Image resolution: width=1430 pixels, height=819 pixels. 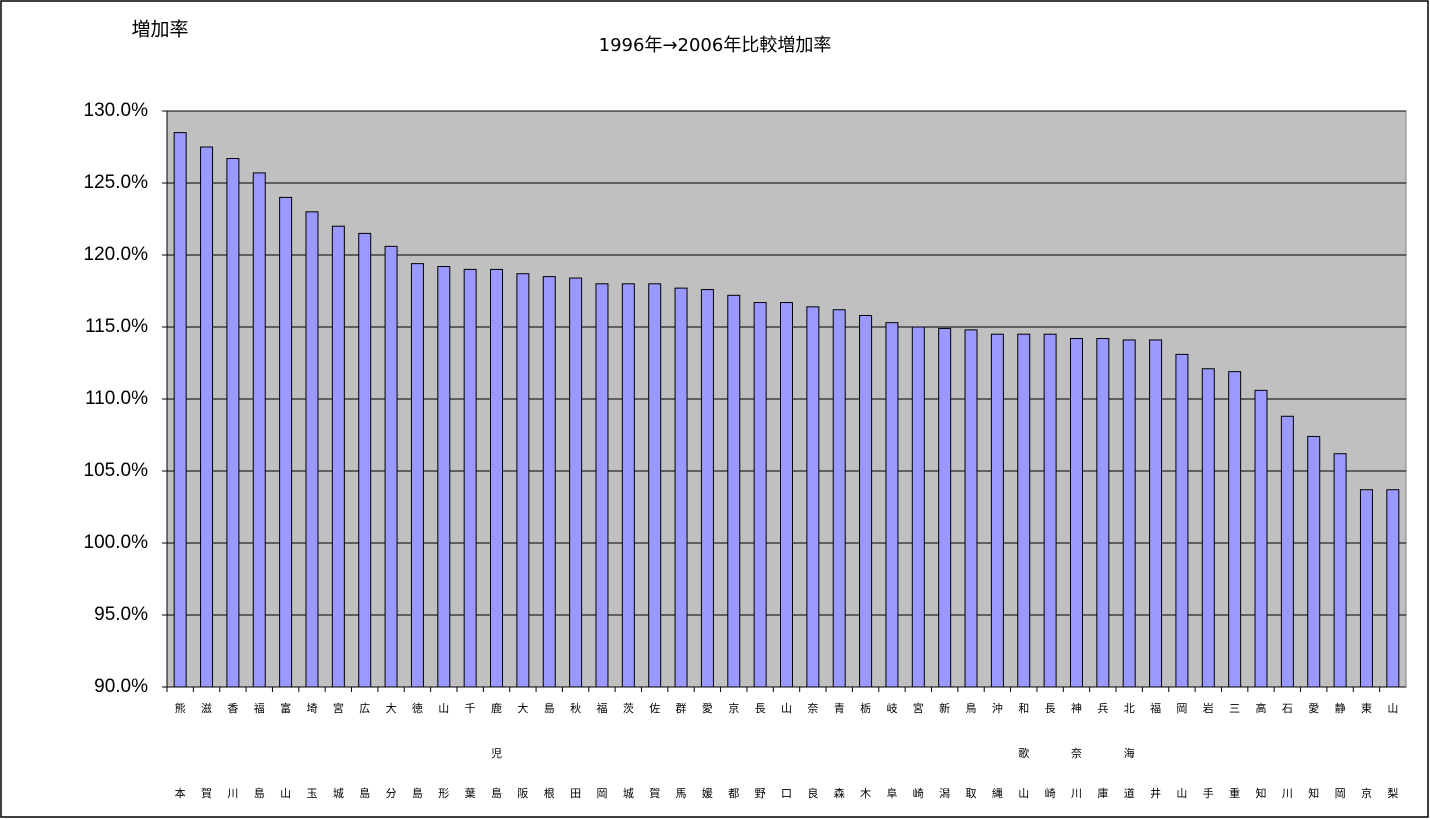 I want to click on x-tick-label: 沖縄, so click(x=997, y=751).